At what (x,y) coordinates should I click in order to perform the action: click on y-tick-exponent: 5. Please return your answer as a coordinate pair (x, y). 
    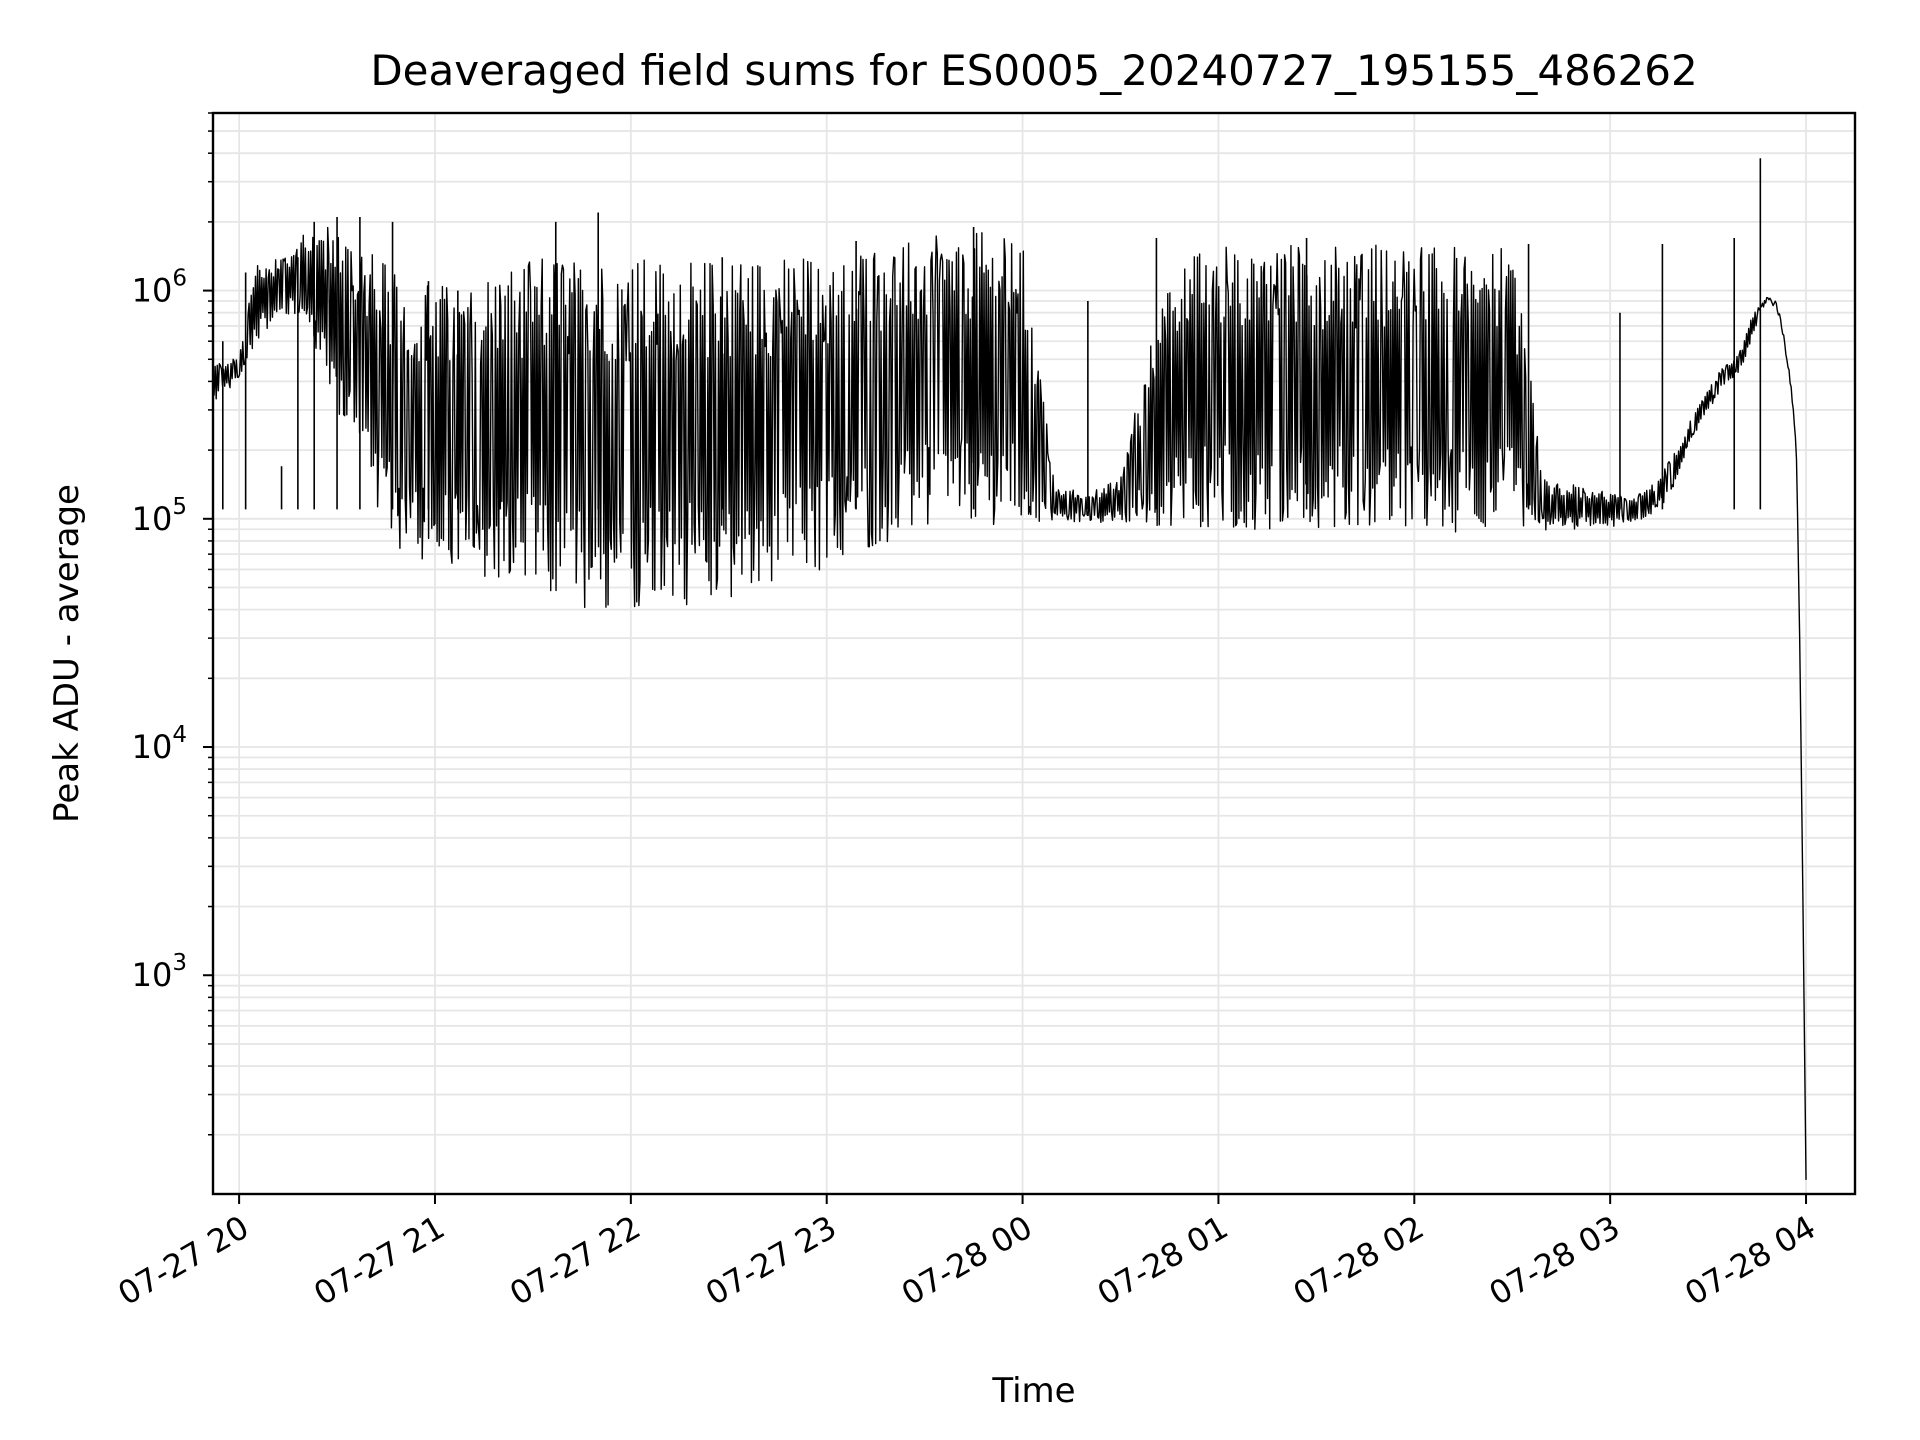
    Looking at the image, I should click on (179, 507).